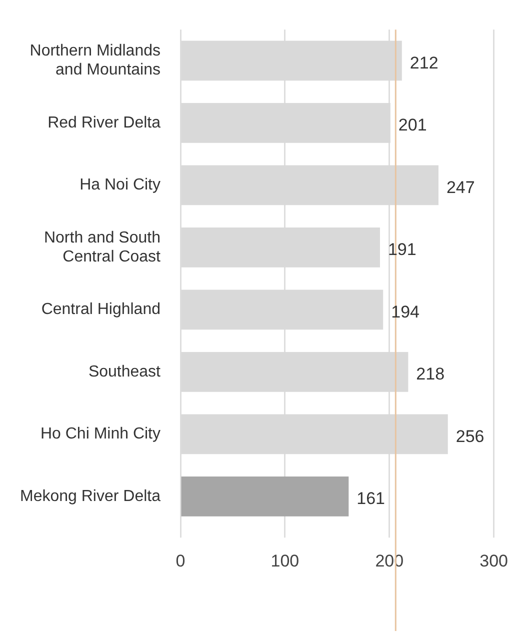 This screenshot has width=530, height=639. I want to click on bar, so click(265, 496).